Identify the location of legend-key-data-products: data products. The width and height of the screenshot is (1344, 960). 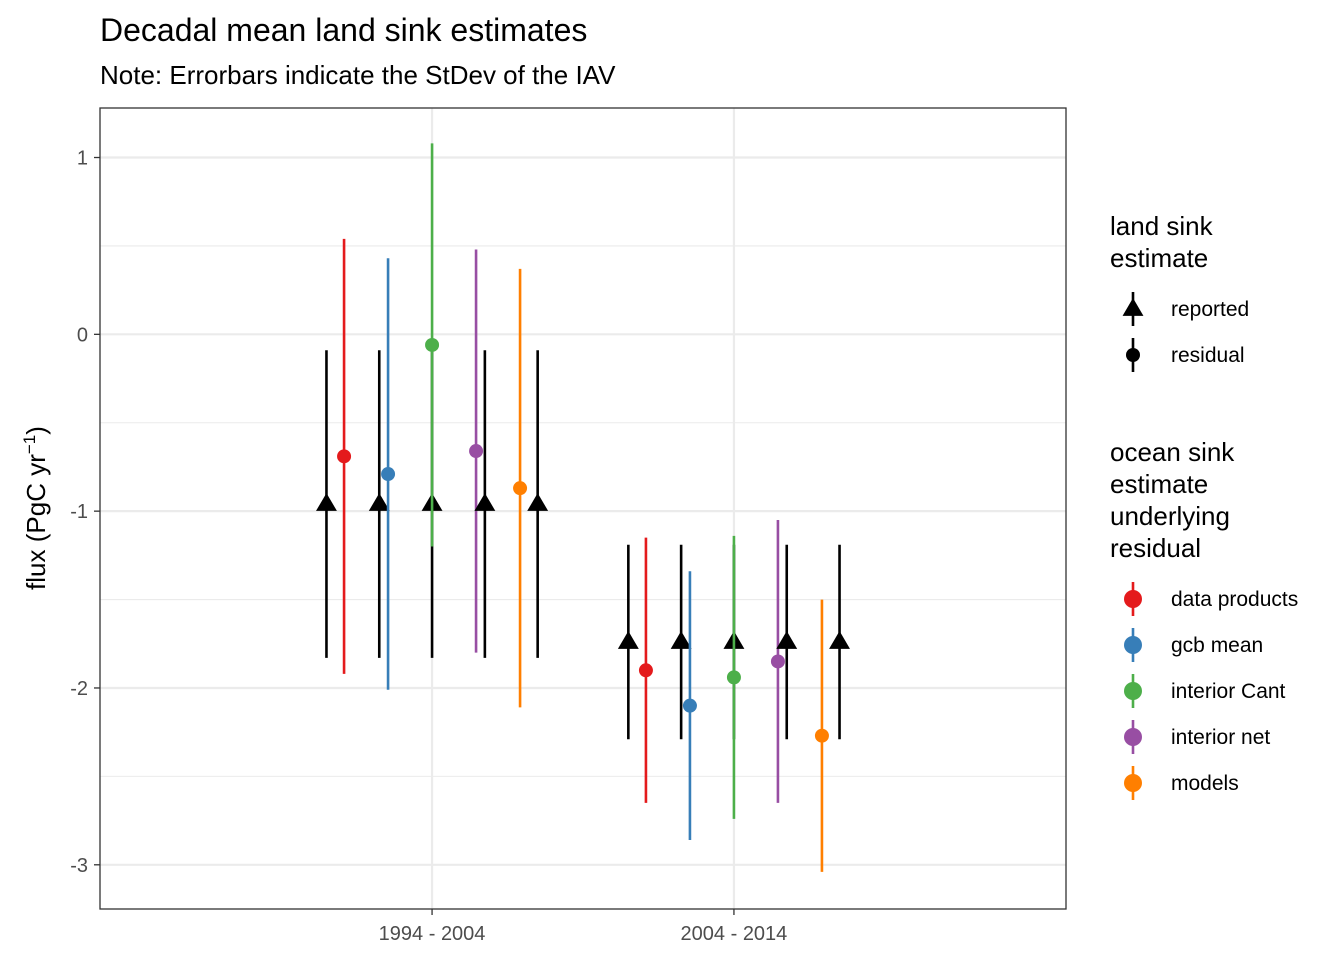
(1211, 599).